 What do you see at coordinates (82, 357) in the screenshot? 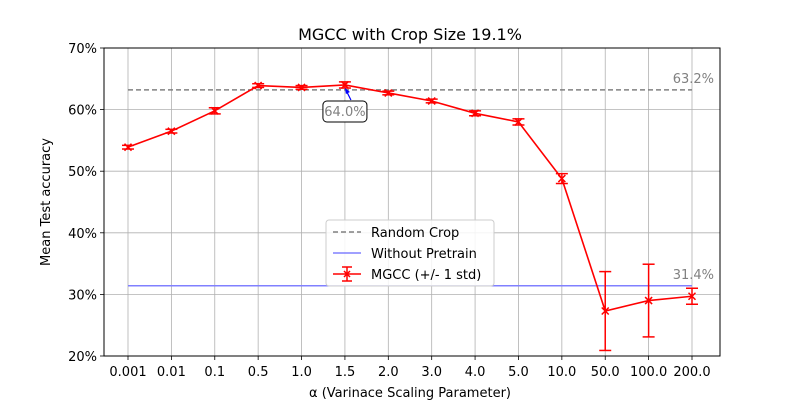
I see `y-tick-label: 20%` at bounding box center [82, 357].